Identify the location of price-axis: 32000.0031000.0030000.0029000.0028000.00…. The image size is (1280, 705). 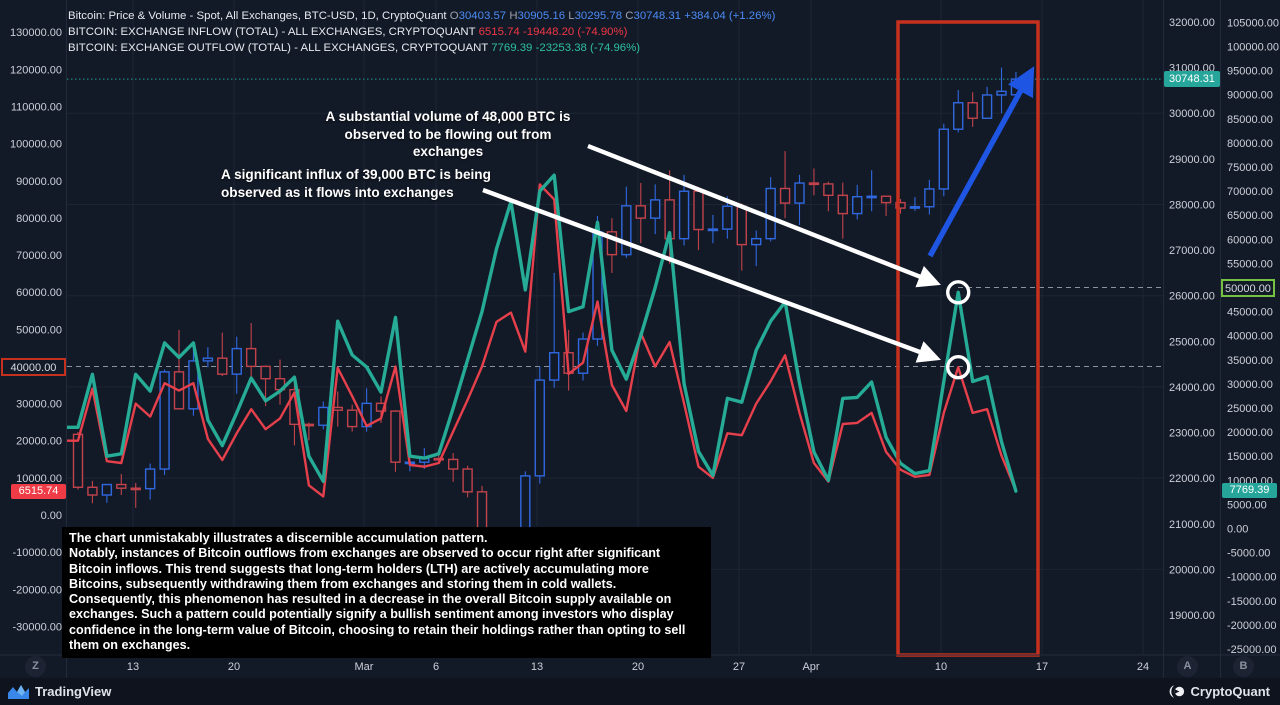
(1192, 319).